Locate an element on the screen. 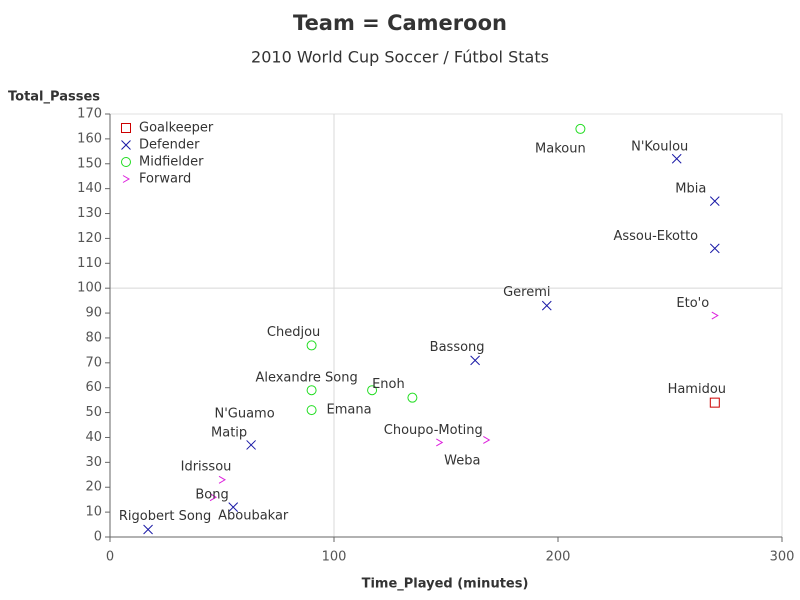 The height and width of the screenshot is (600, 800). y-tick-label: 100 is located at coordinates (89, 288).